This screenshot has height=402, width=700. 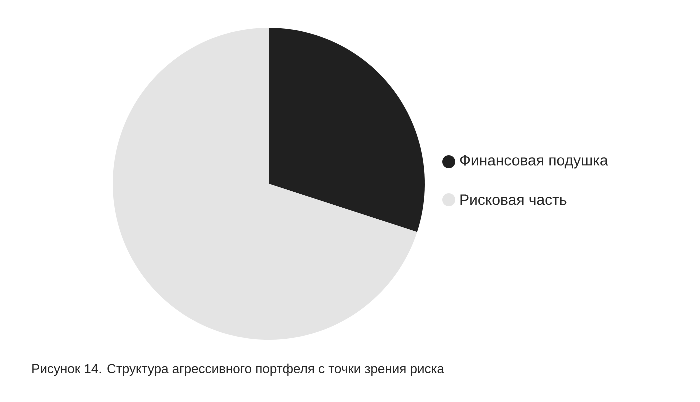 I want to click on legend-label: Рисковая часть, so click(x=513, y=200).